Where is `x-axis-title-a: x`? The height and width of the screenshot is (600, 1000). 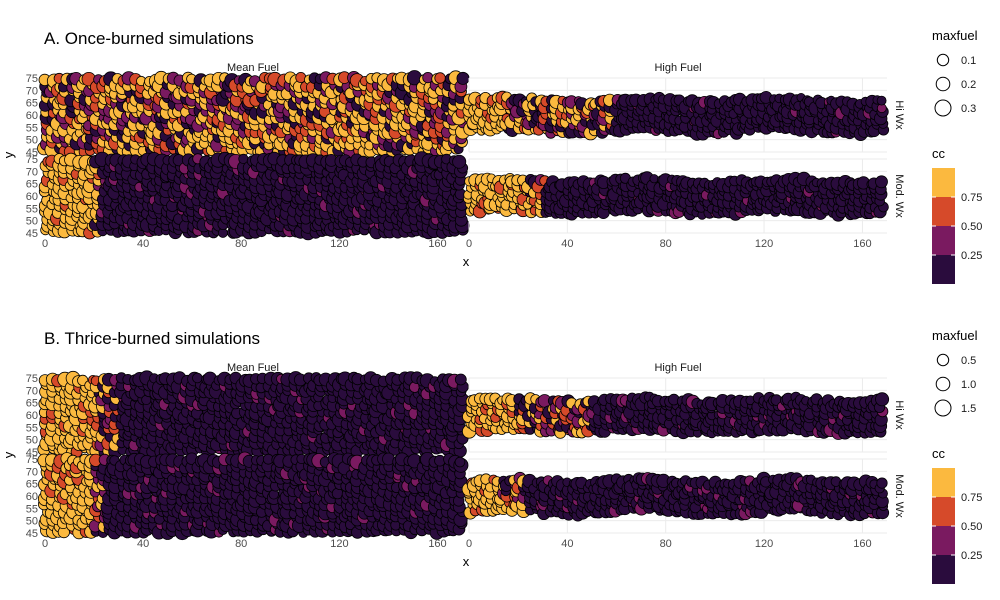
x-axis-title-a: x is located at coordinates (466, 261).